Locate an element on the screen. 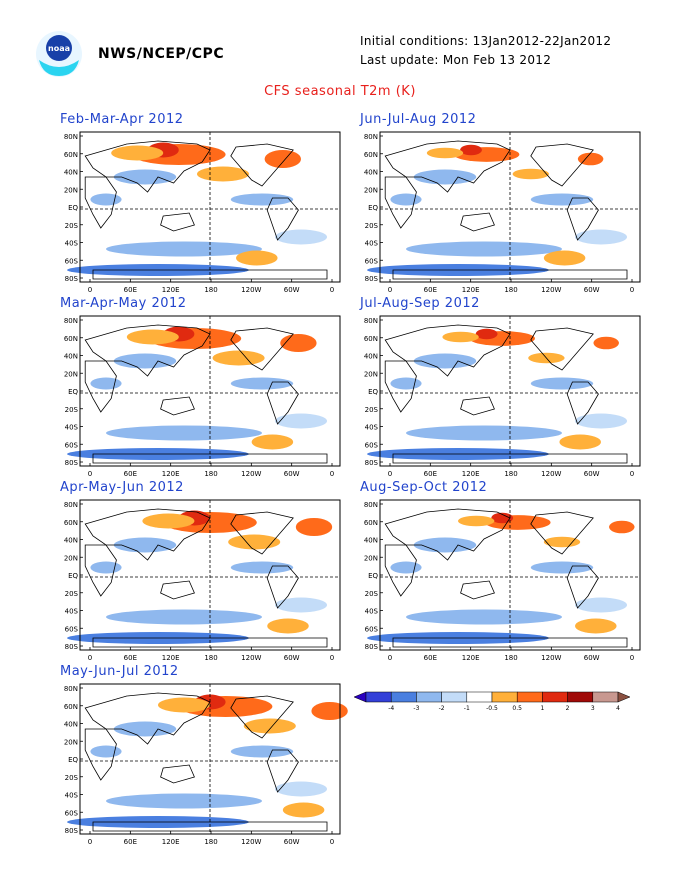 Image resolution: width=680 pixels, height=880 pixels. legend-label: -4 is located at coordinates (391, 708).